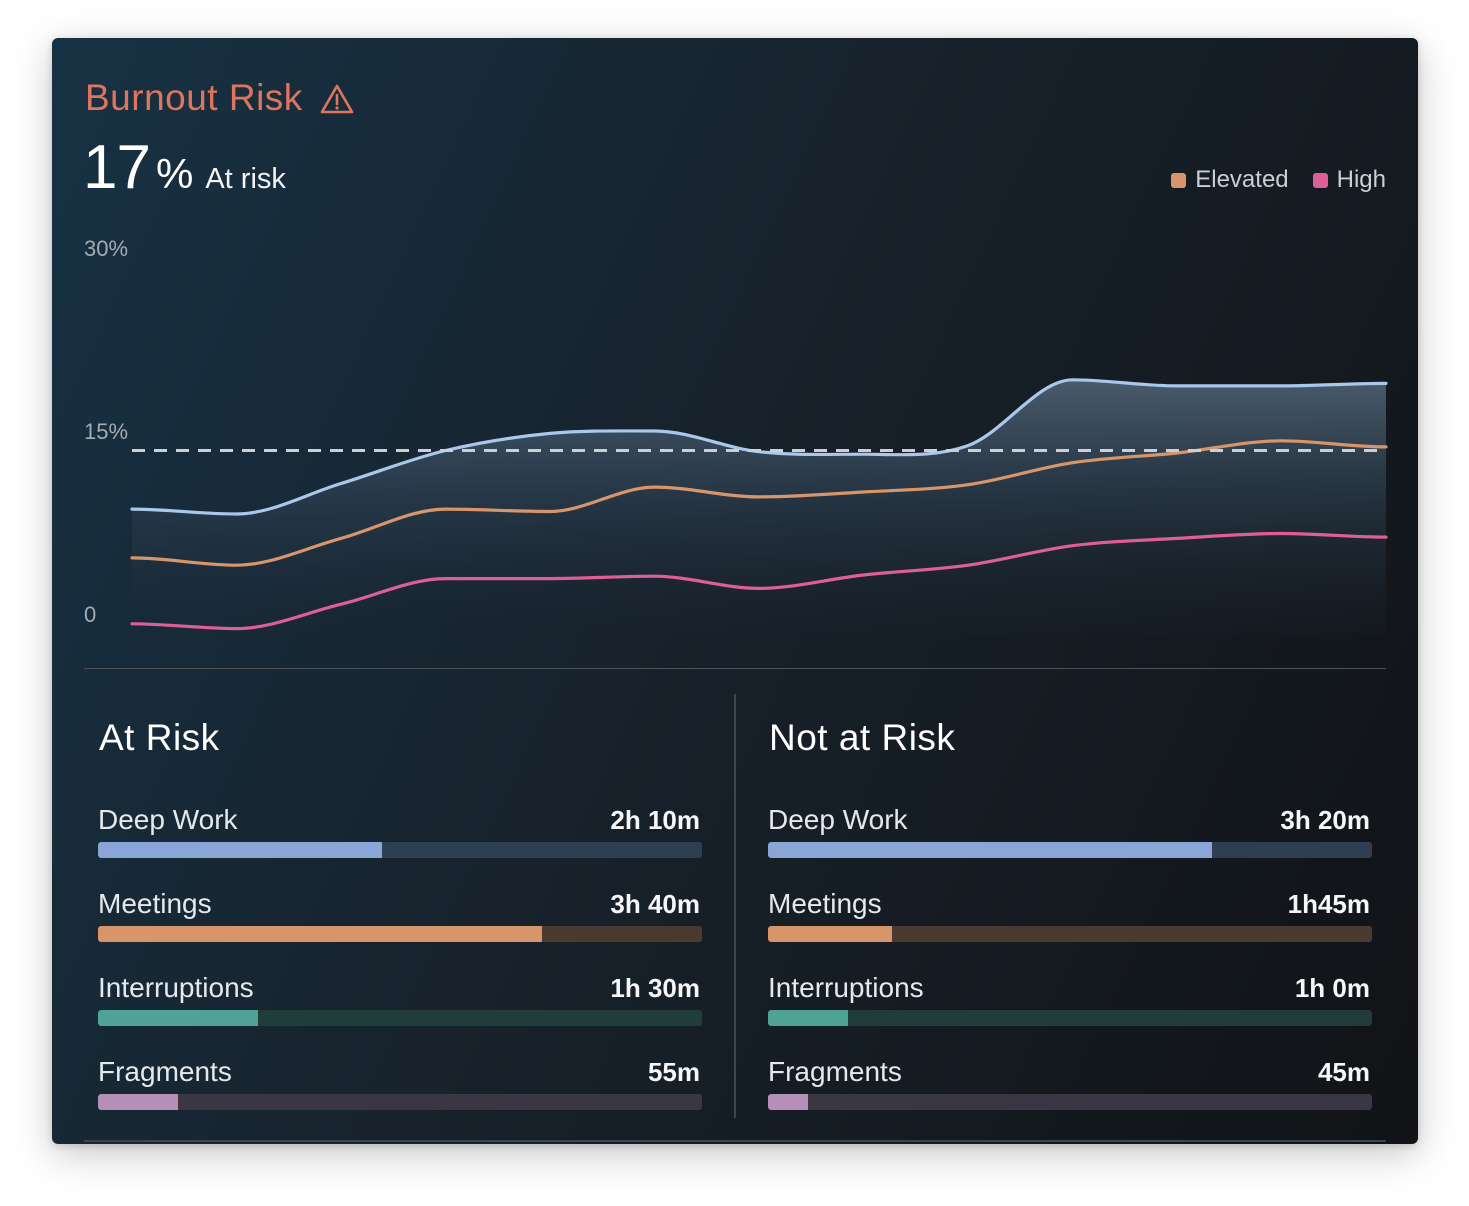 This screenshot has height=1206, width=1469. I want to click on chart-divider, so click(735, 668).